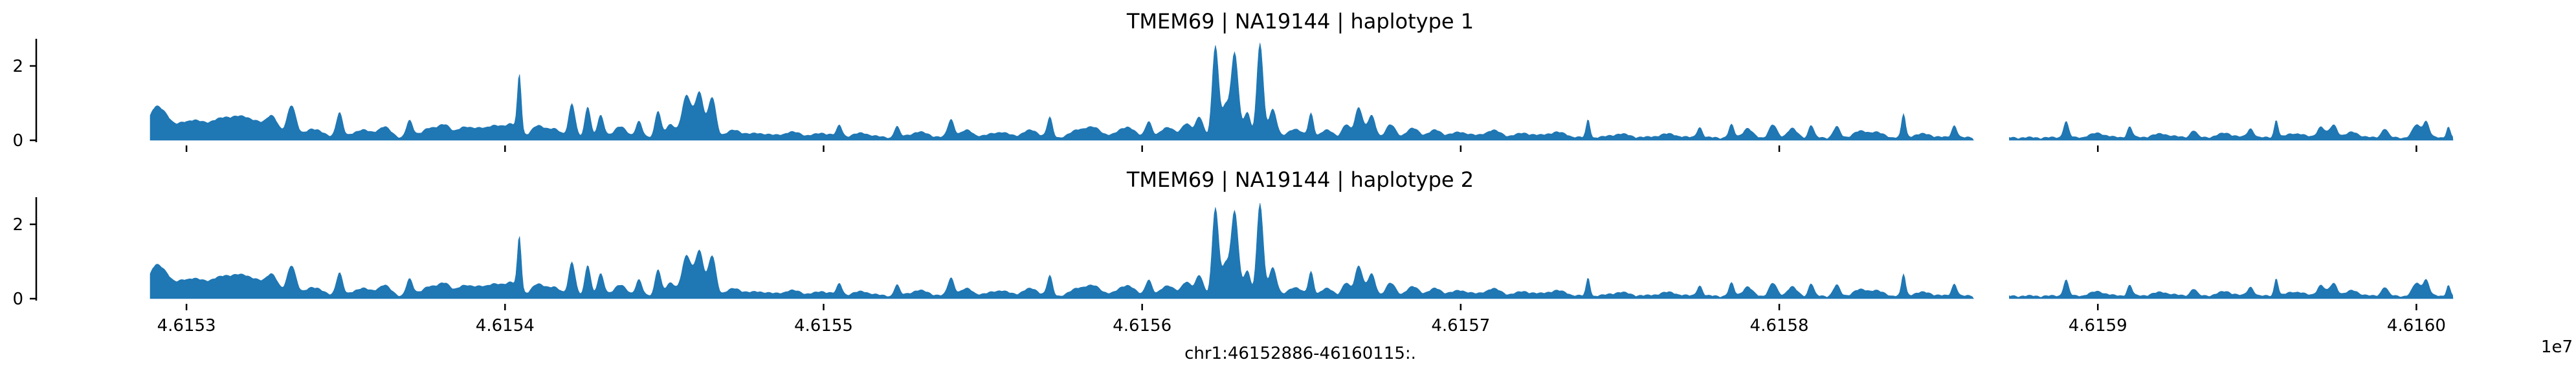 The width and height of the screenshot is (2576, 373). Describe the element at coordinates (505, 326) in the screenshot. I see `x-tick-label-1: 4.6154` at that location.